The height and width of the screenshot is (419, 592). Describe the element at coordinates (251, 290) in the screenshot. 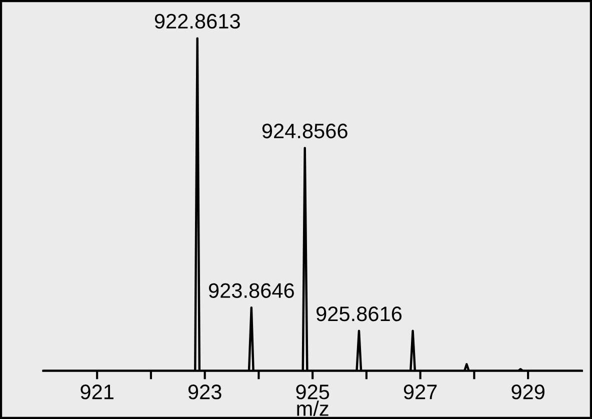

I see `annotation: 923.8646` at that location.